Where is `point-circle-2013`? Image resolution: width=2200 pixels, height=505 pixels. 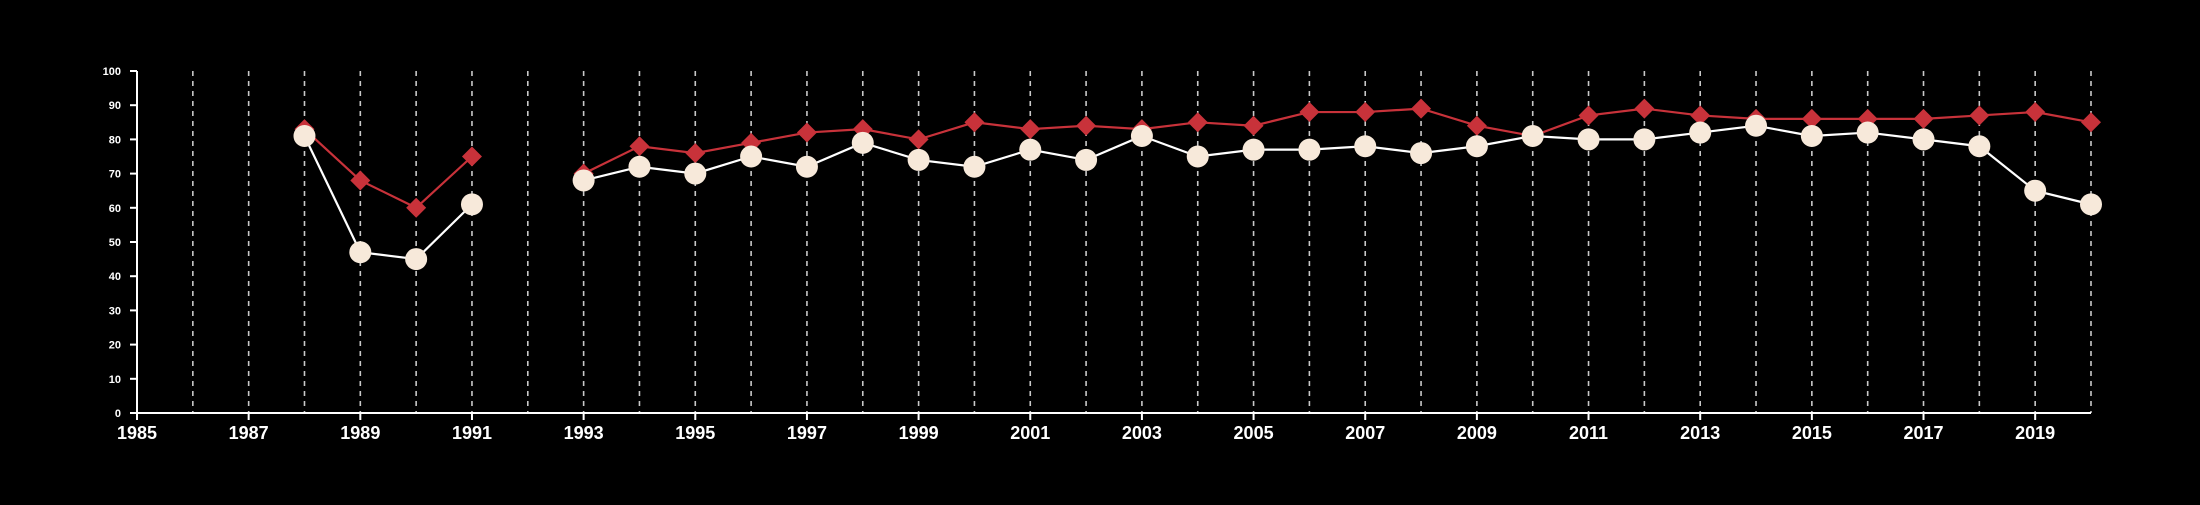 point-circle-2013 is located at coordinates (1700, 132).